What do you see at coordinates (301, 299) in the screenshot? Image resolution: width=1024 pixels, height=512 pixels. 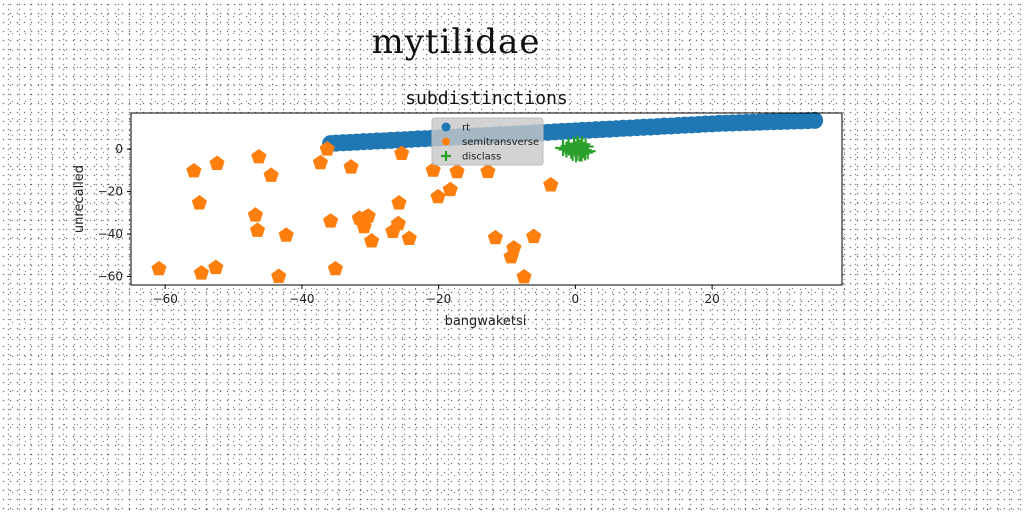 I see `x-tick-label: −40` at bounding box center [301, 299].